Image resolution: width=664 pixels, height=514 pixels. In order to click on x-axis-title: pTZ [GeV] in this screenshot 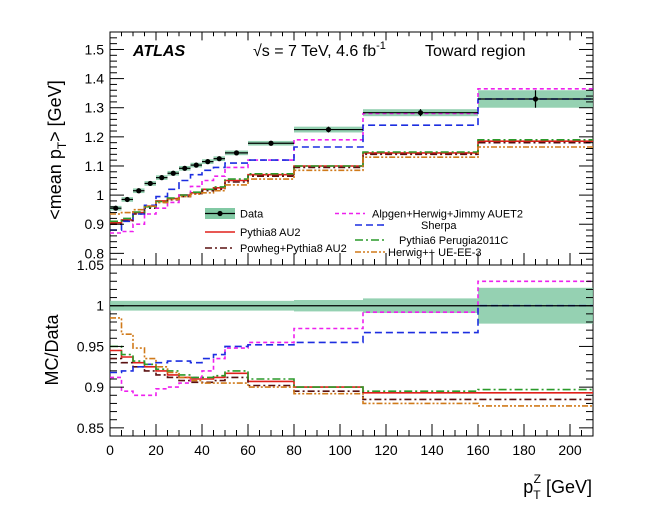, I will do `click(557, 487)`.